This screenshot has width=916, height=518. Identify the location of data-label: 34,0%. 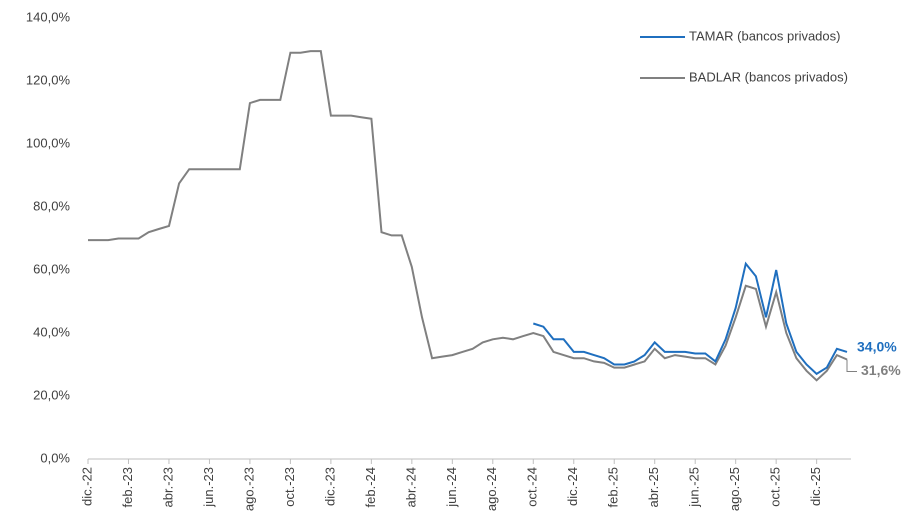
(877, 347).